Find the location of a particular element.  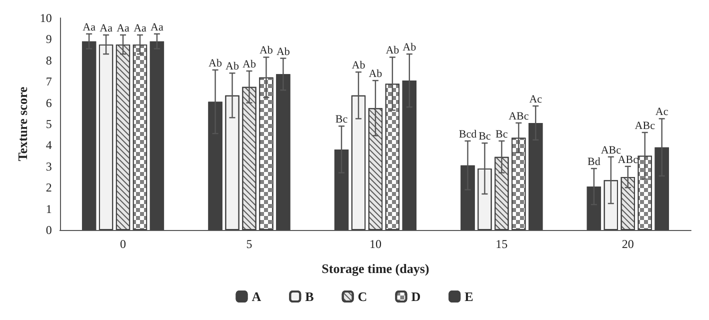

legend-label: A is located at coordinates (257, 296).